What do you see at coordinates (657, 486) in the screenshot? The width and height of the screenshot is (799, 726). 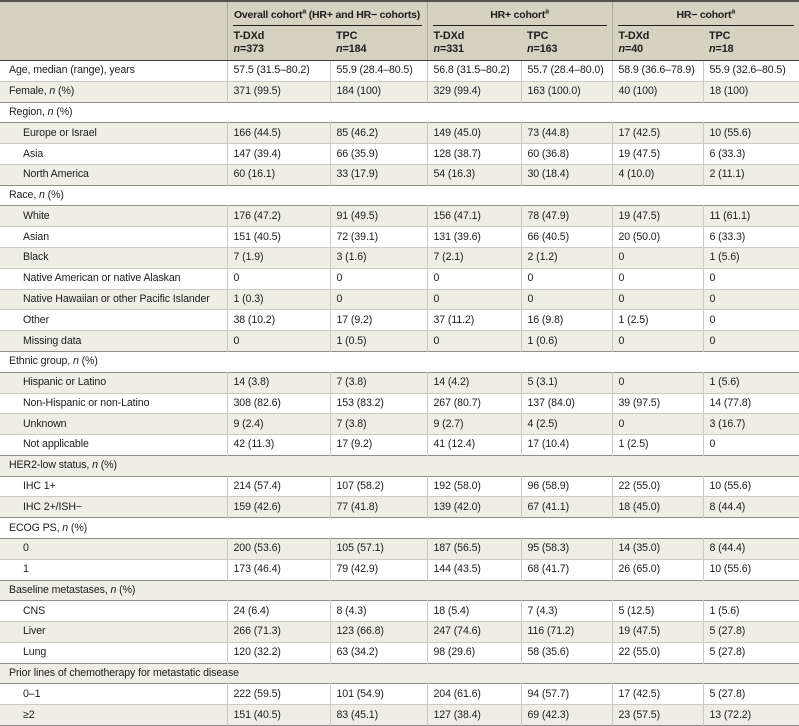 I see `value-cell: 22 (55.0)` at bounding box center [657, 486].